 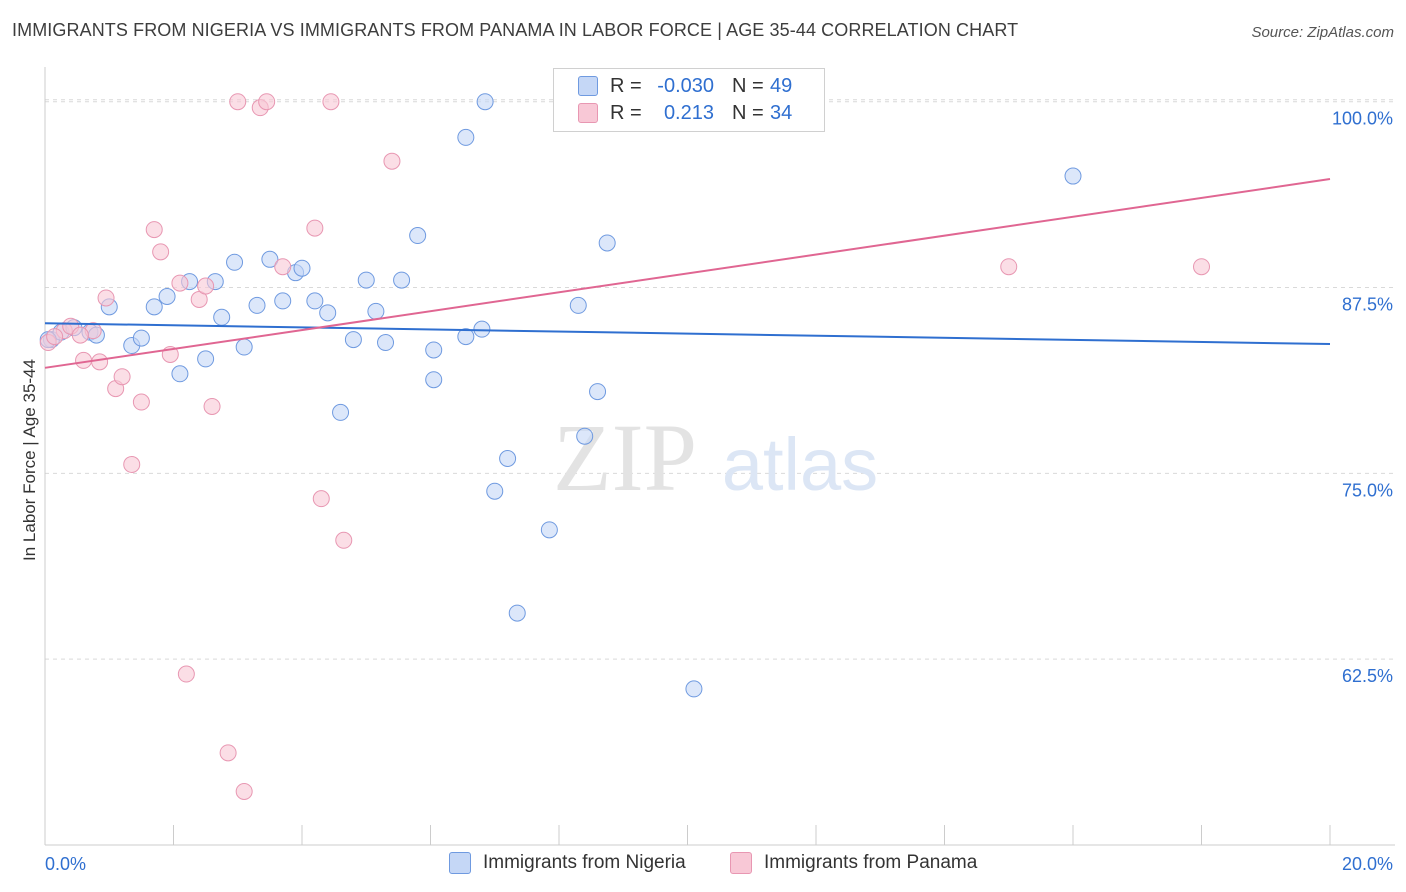 I want to click on legend-n-value: 49, so click(x=781, y=85).